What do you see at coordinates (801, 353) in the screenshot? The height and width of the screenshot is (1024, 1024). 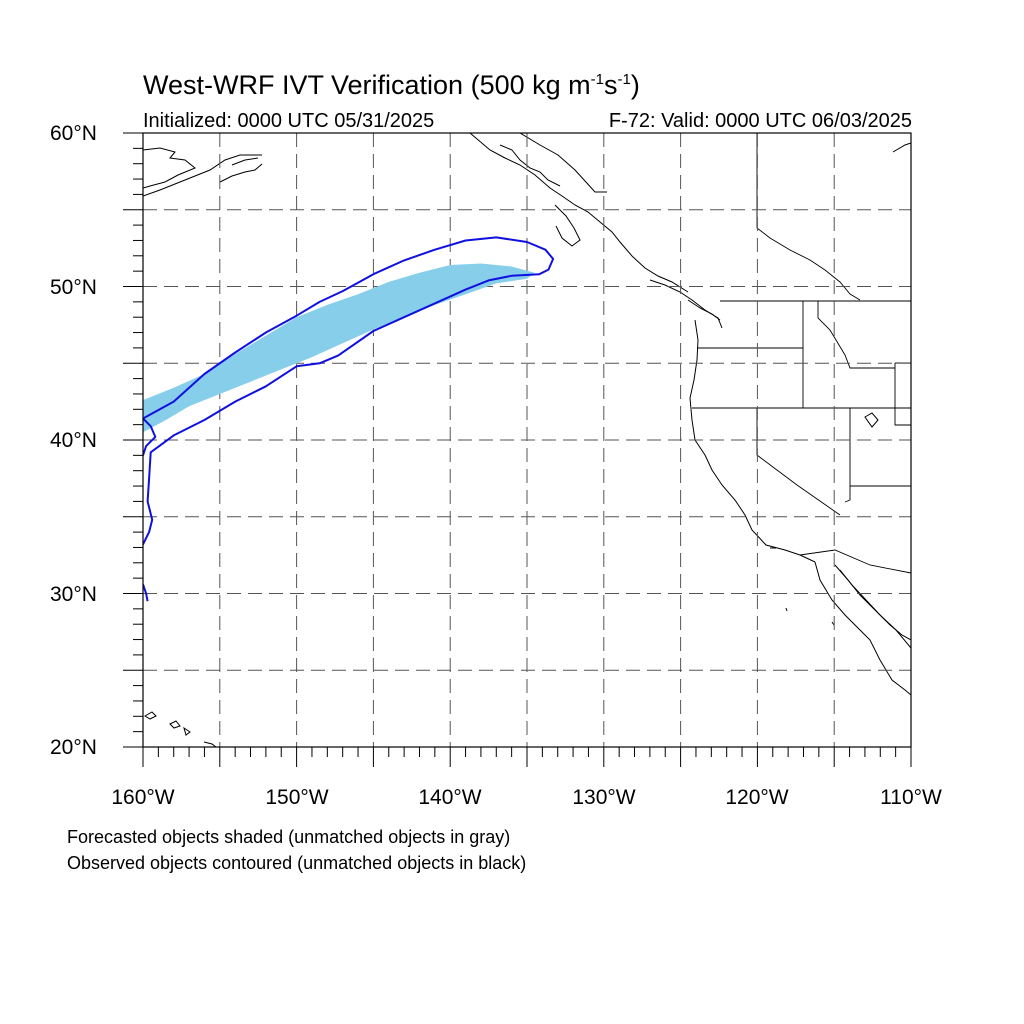 I see `political-borders` at bounding box center [801, 353].